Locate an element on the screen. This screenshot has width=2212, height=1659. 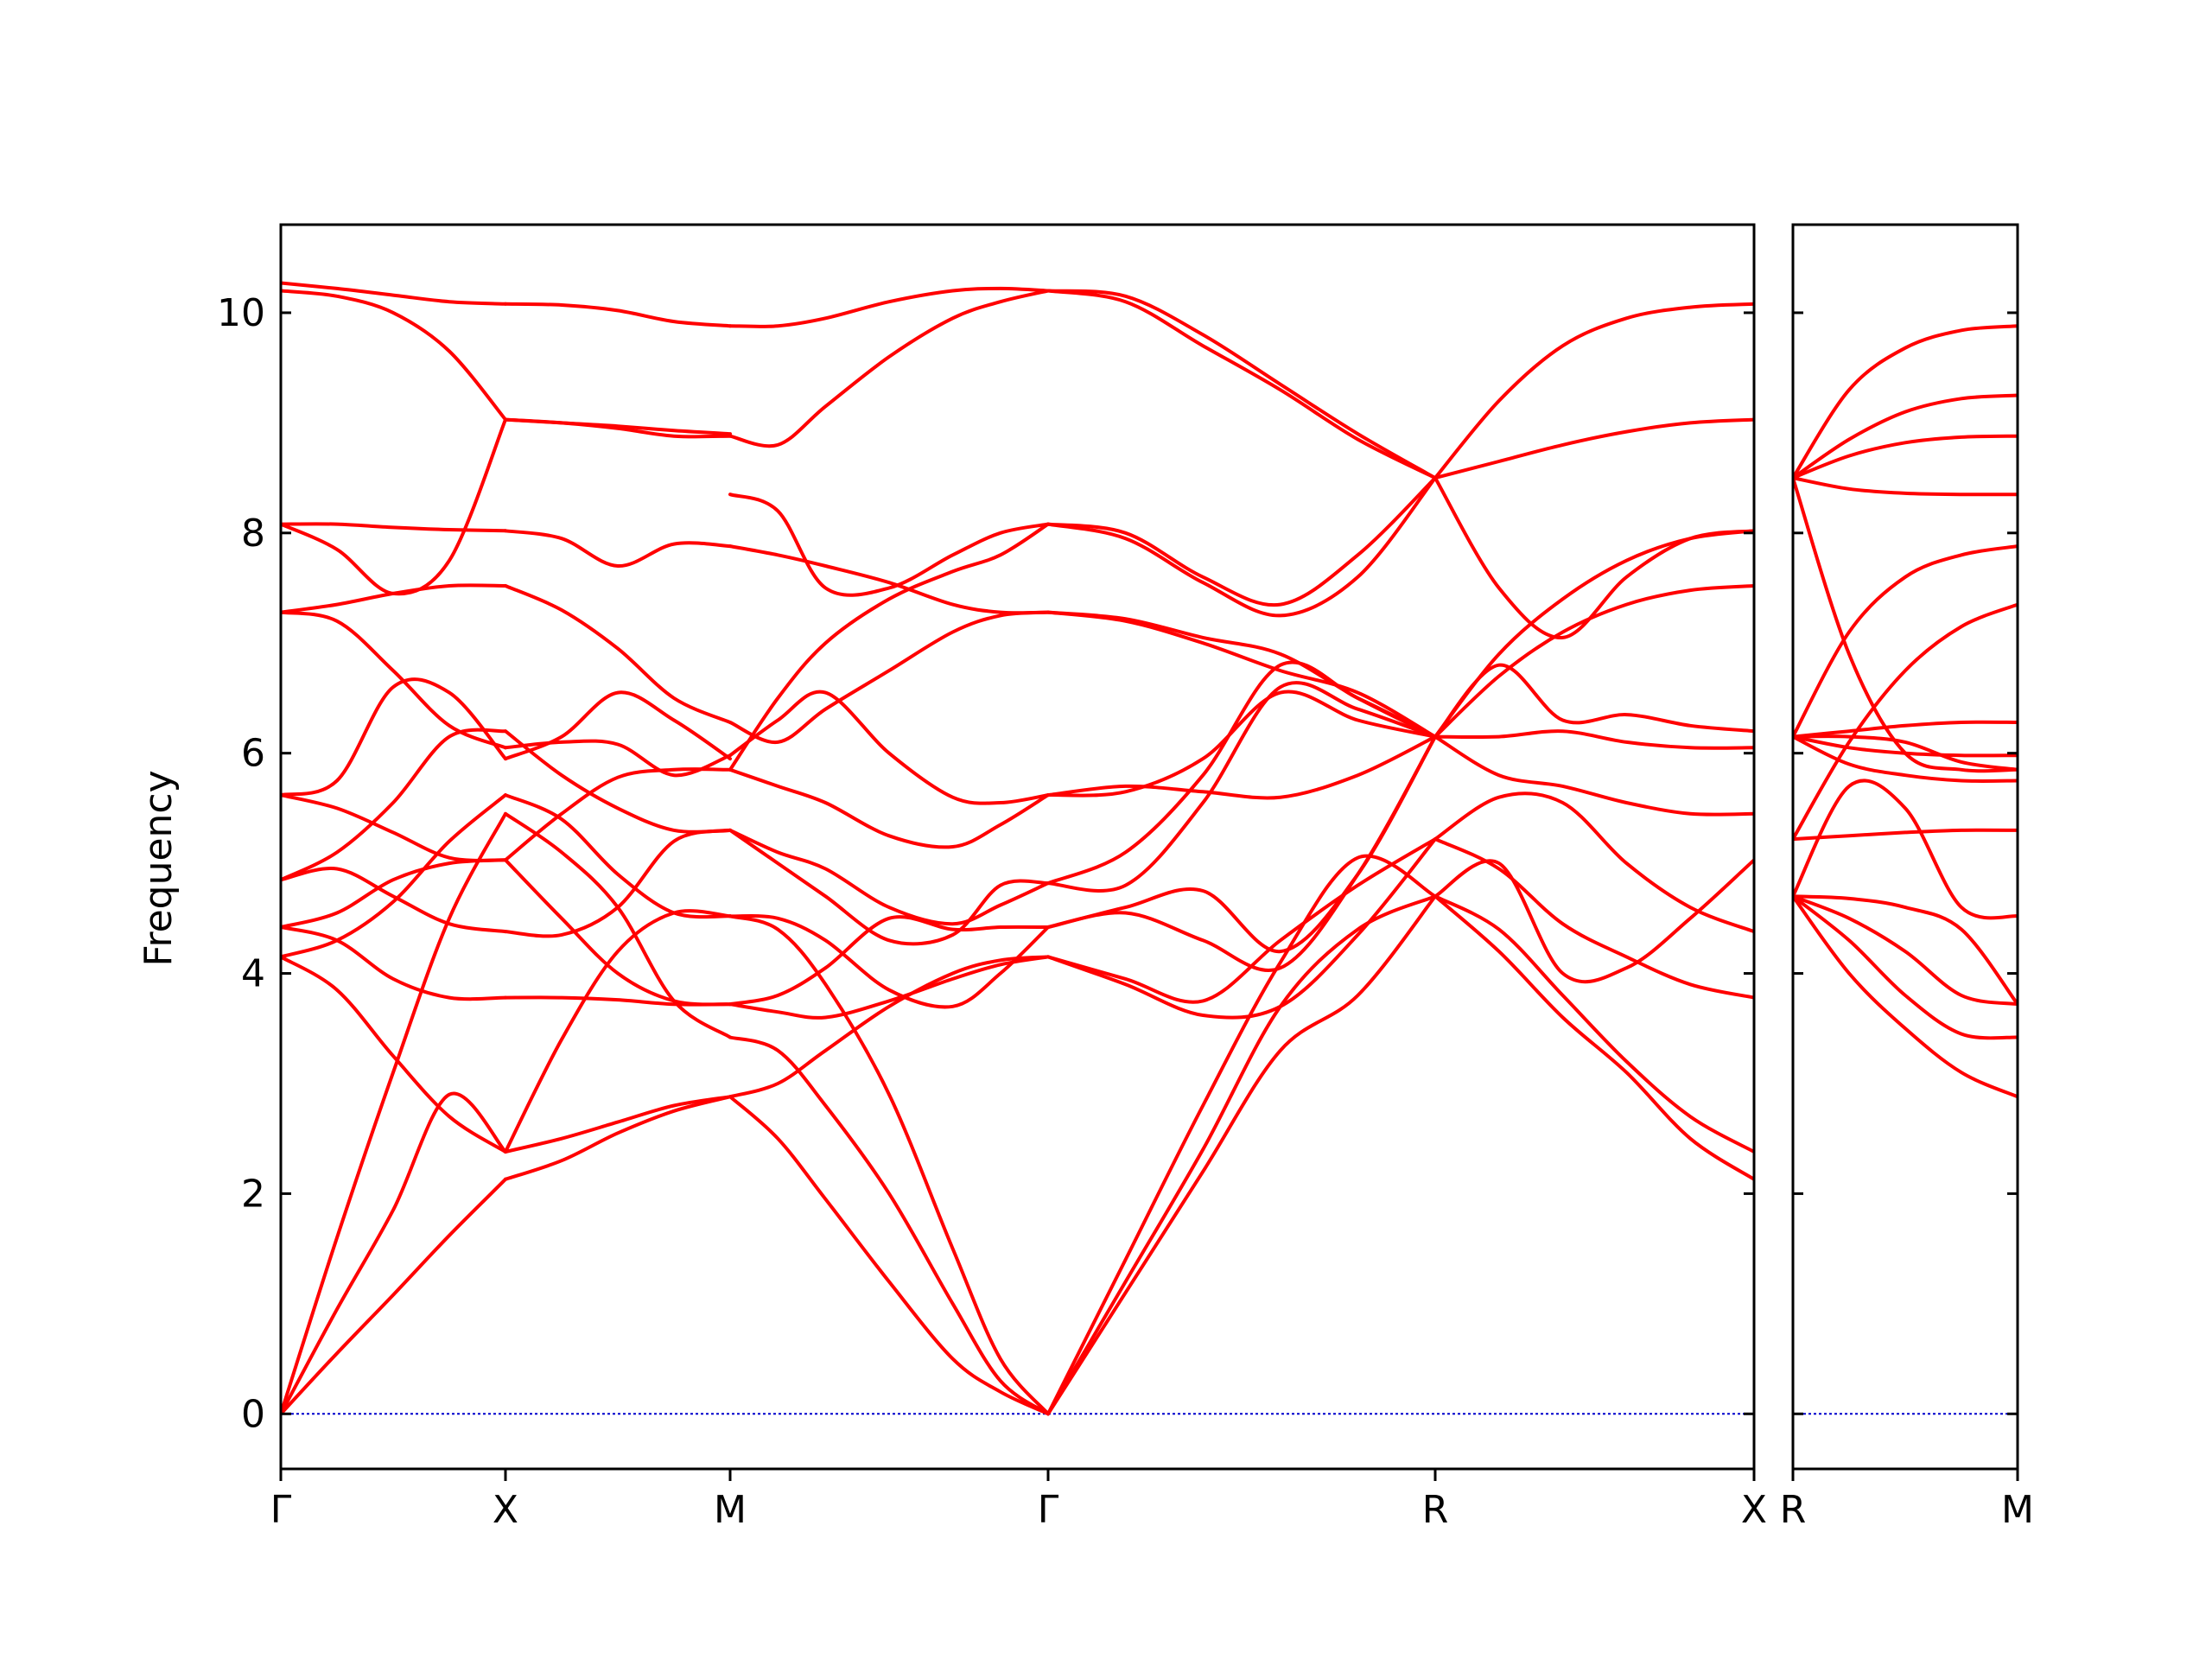
band-Γ-R-9 is located at coordinates (1241, 787).